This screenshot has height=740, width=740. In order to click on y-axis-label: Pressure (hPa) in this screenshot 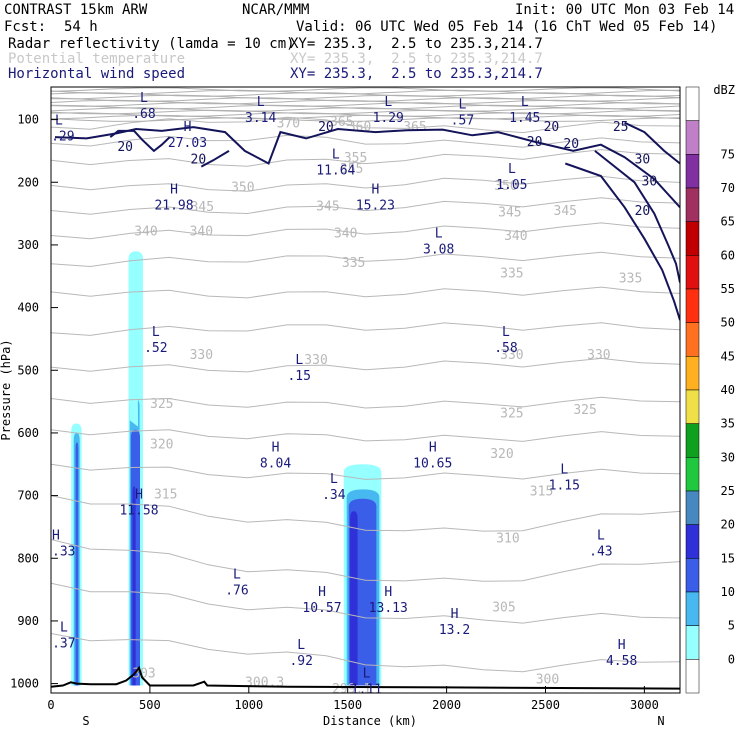, I will do `click(6, 389)`.